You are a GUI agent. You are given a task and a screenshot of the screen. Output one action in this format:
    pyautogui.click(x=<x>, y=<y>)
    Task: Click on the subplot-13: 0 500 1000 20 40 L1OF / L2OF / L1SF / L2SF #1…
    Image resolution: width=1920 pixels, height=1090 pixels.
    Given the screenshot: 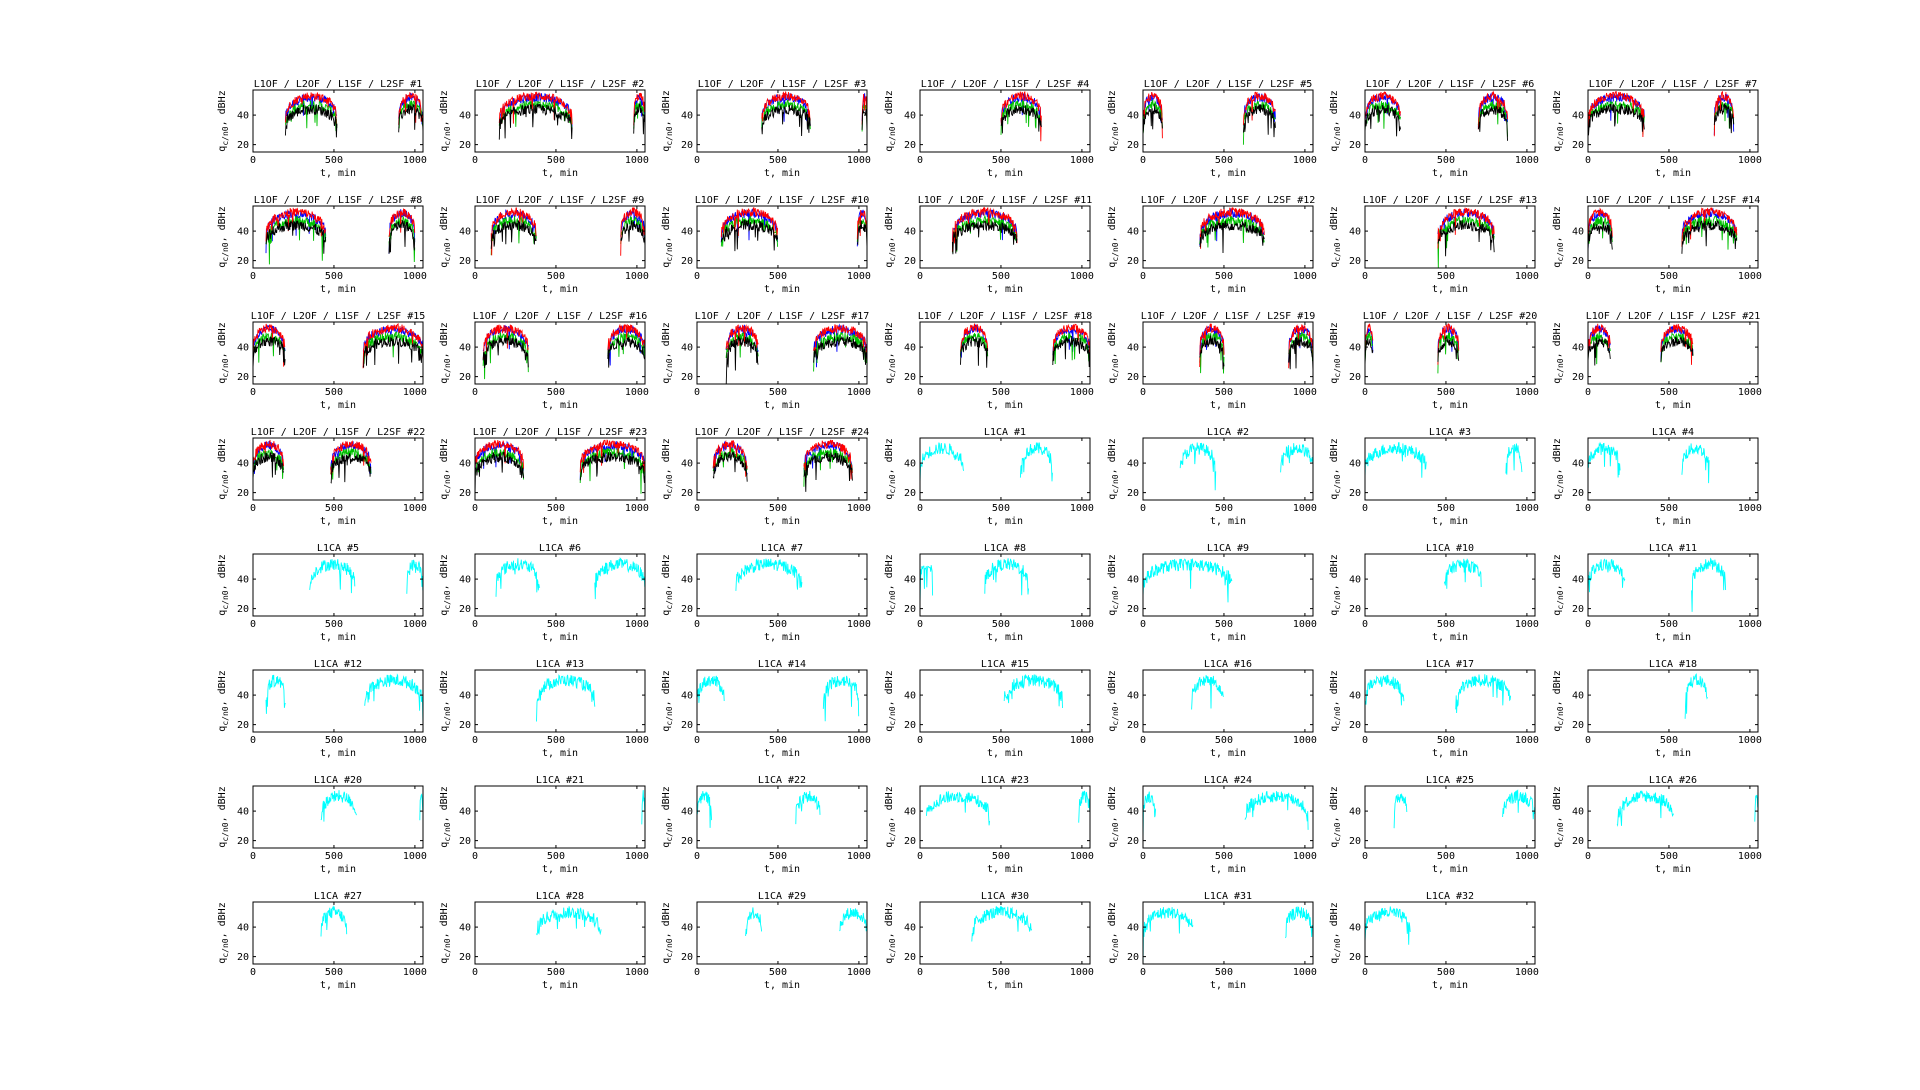 What is the action you would take?
    pyautogui.click(x=1434, y=245)
    